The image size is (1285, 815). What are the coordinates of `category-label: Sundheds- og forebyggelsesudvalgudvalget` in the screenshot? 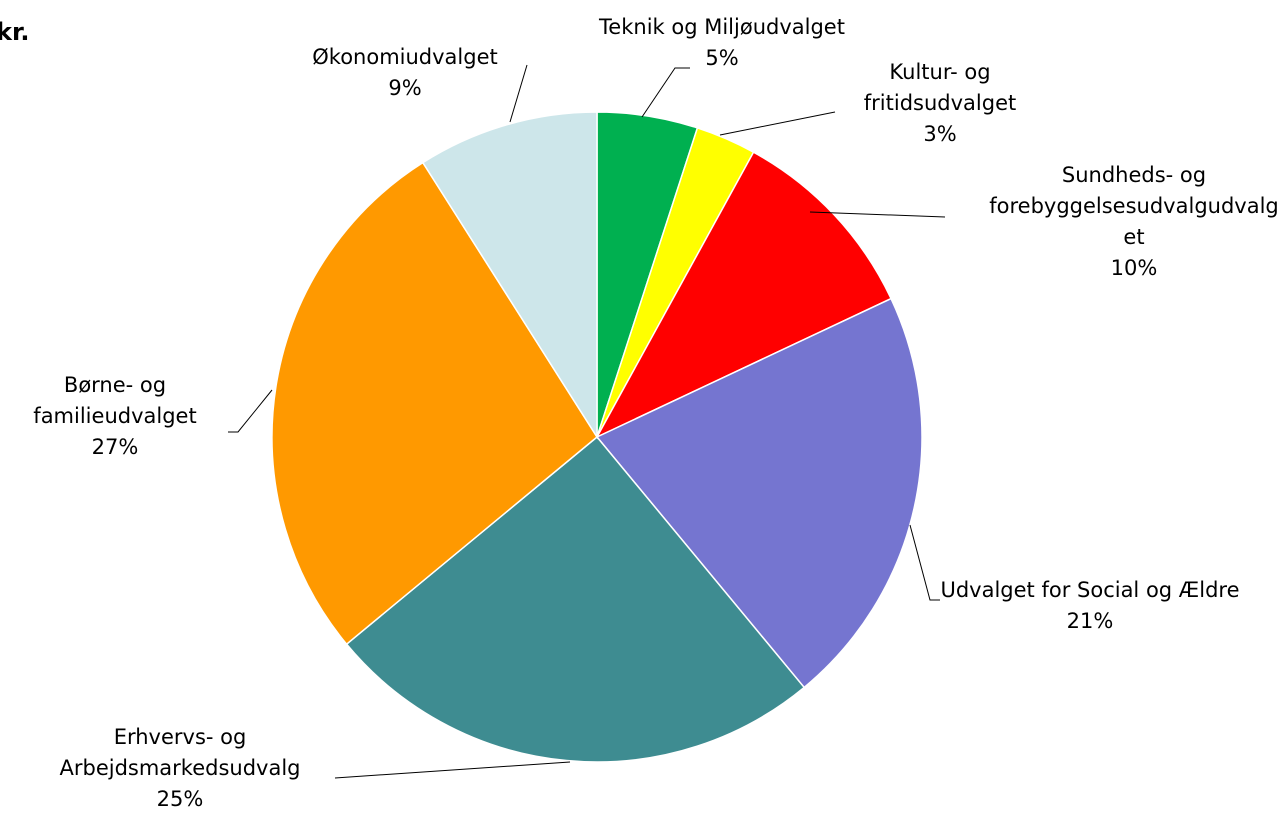 It's located at (1134, 206).